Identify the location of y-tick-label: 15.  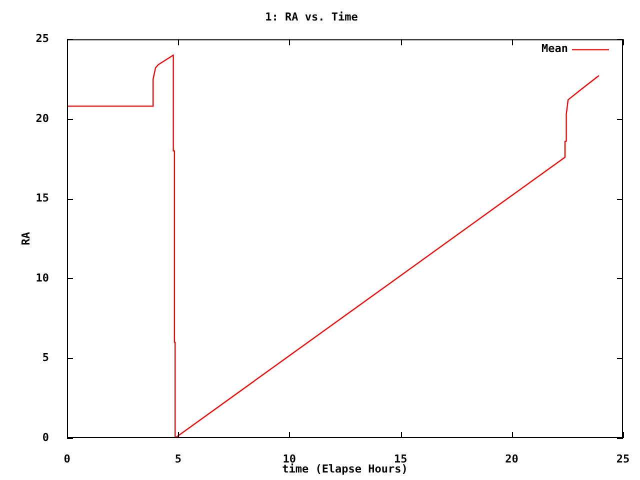
(42, 198).